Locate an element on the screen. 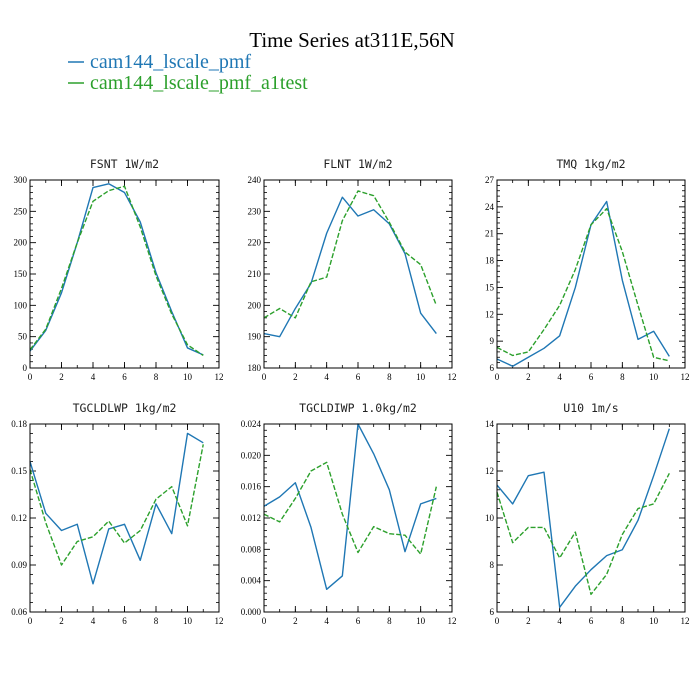  y-tick-label: 220 is located at coordinates (255, 243).